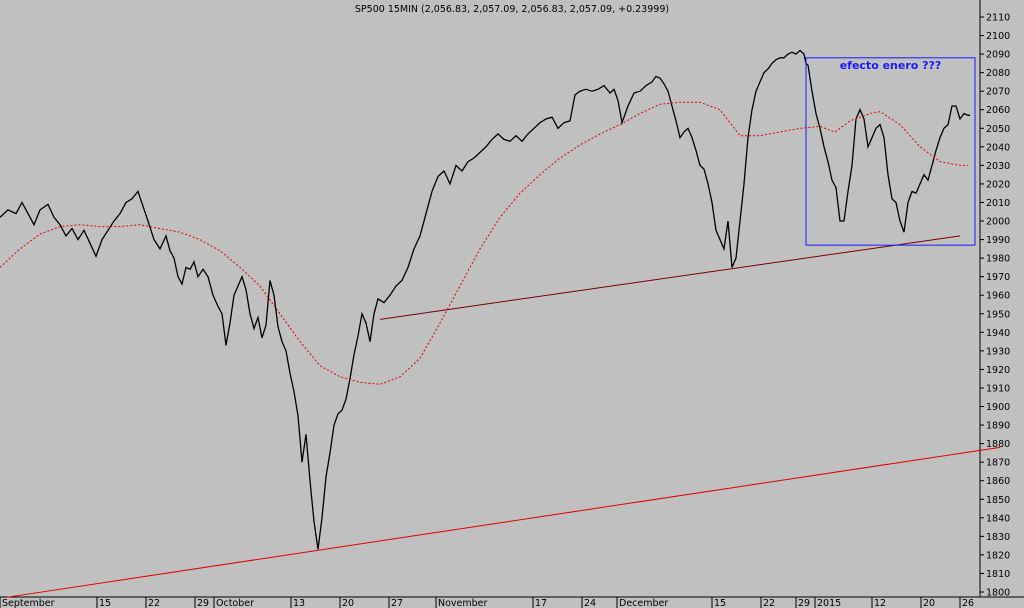 This screenshot has height=608, width=1024. What do you see at coordinates (998, 166) in the screenshot?
I see `y-tick-label: 2030` at bounding box center [998, 166].